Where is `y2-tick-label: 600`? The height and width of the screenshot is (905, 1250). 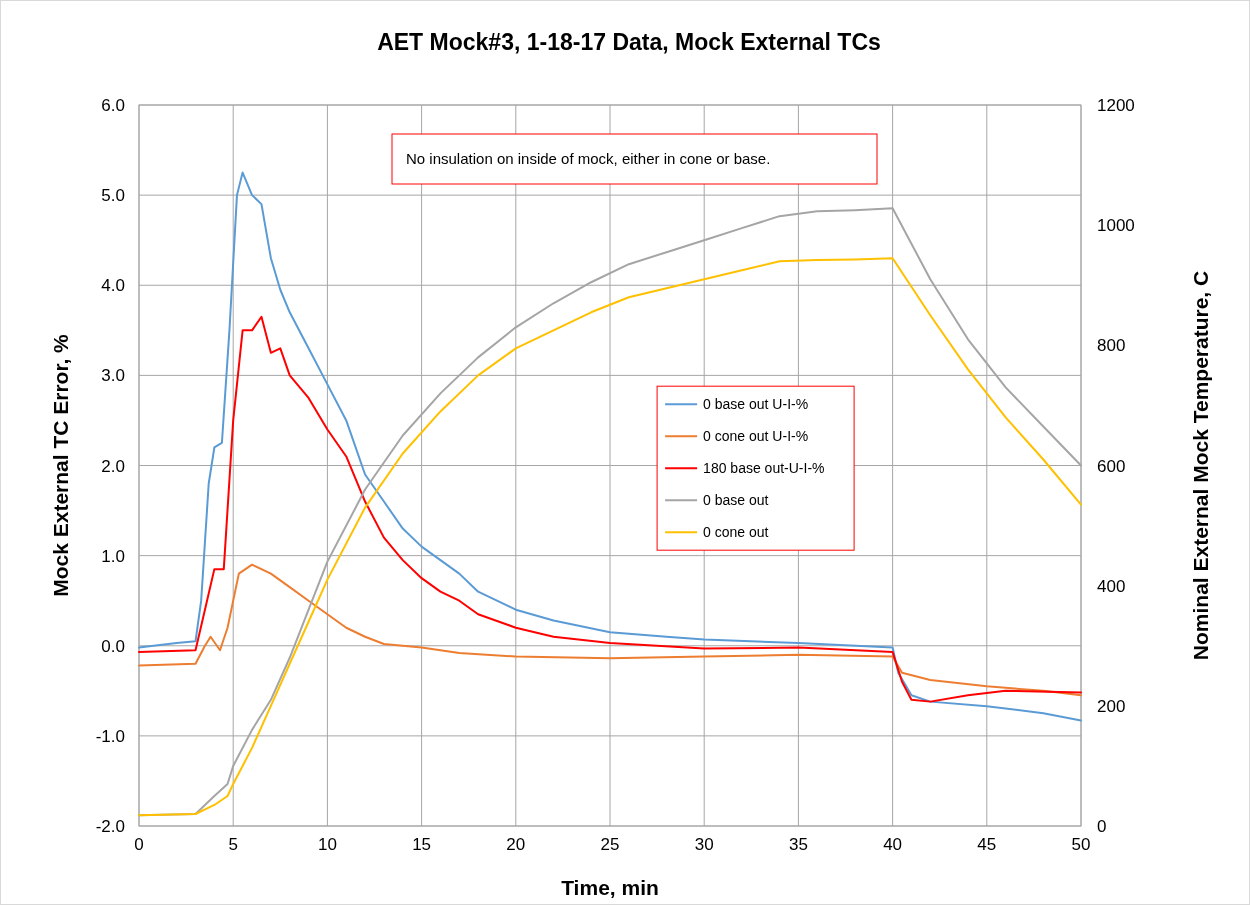
y2-tick-label: 600 is located at coordinates (1111, 466).